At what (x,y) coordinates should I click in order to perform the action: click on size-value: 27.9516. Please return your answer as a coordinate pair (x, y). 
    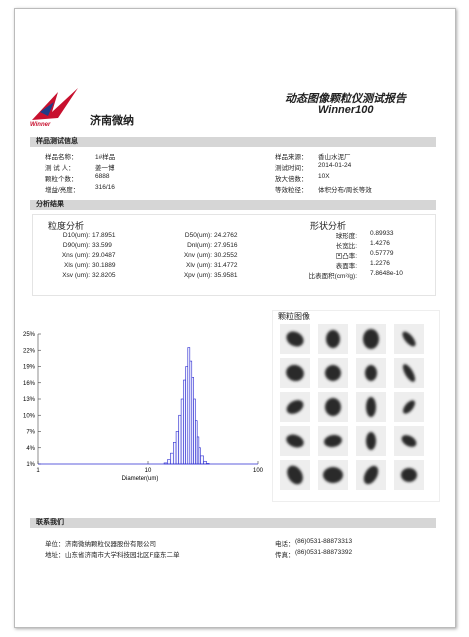
    Looking at the image, I should click on (226, 245).